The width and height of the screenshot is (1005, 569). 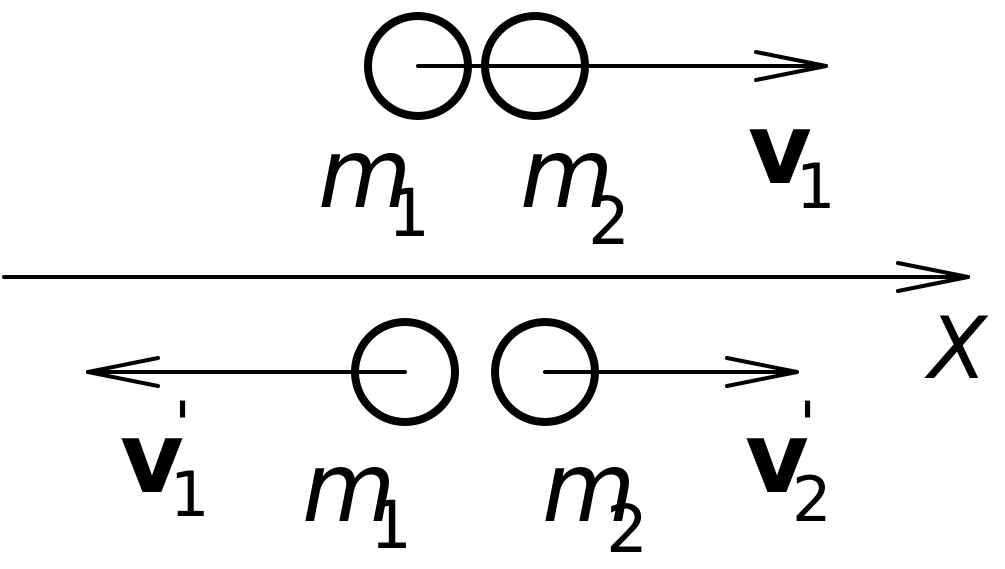 I want to click on label-v1-before: v, so click(x=780, y=150).